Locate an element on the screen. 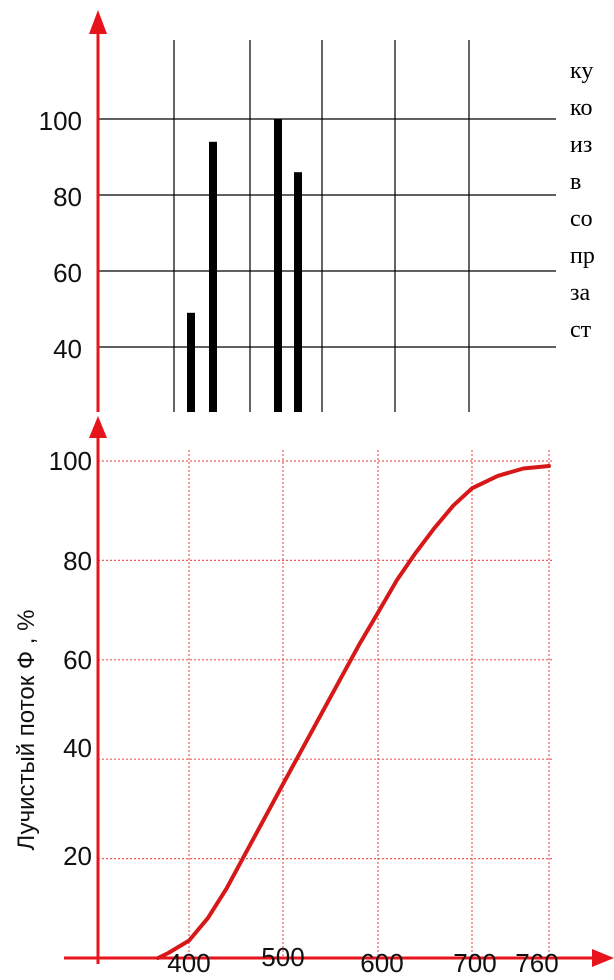  side-text-line: пр is located at coordinates (582, 256).